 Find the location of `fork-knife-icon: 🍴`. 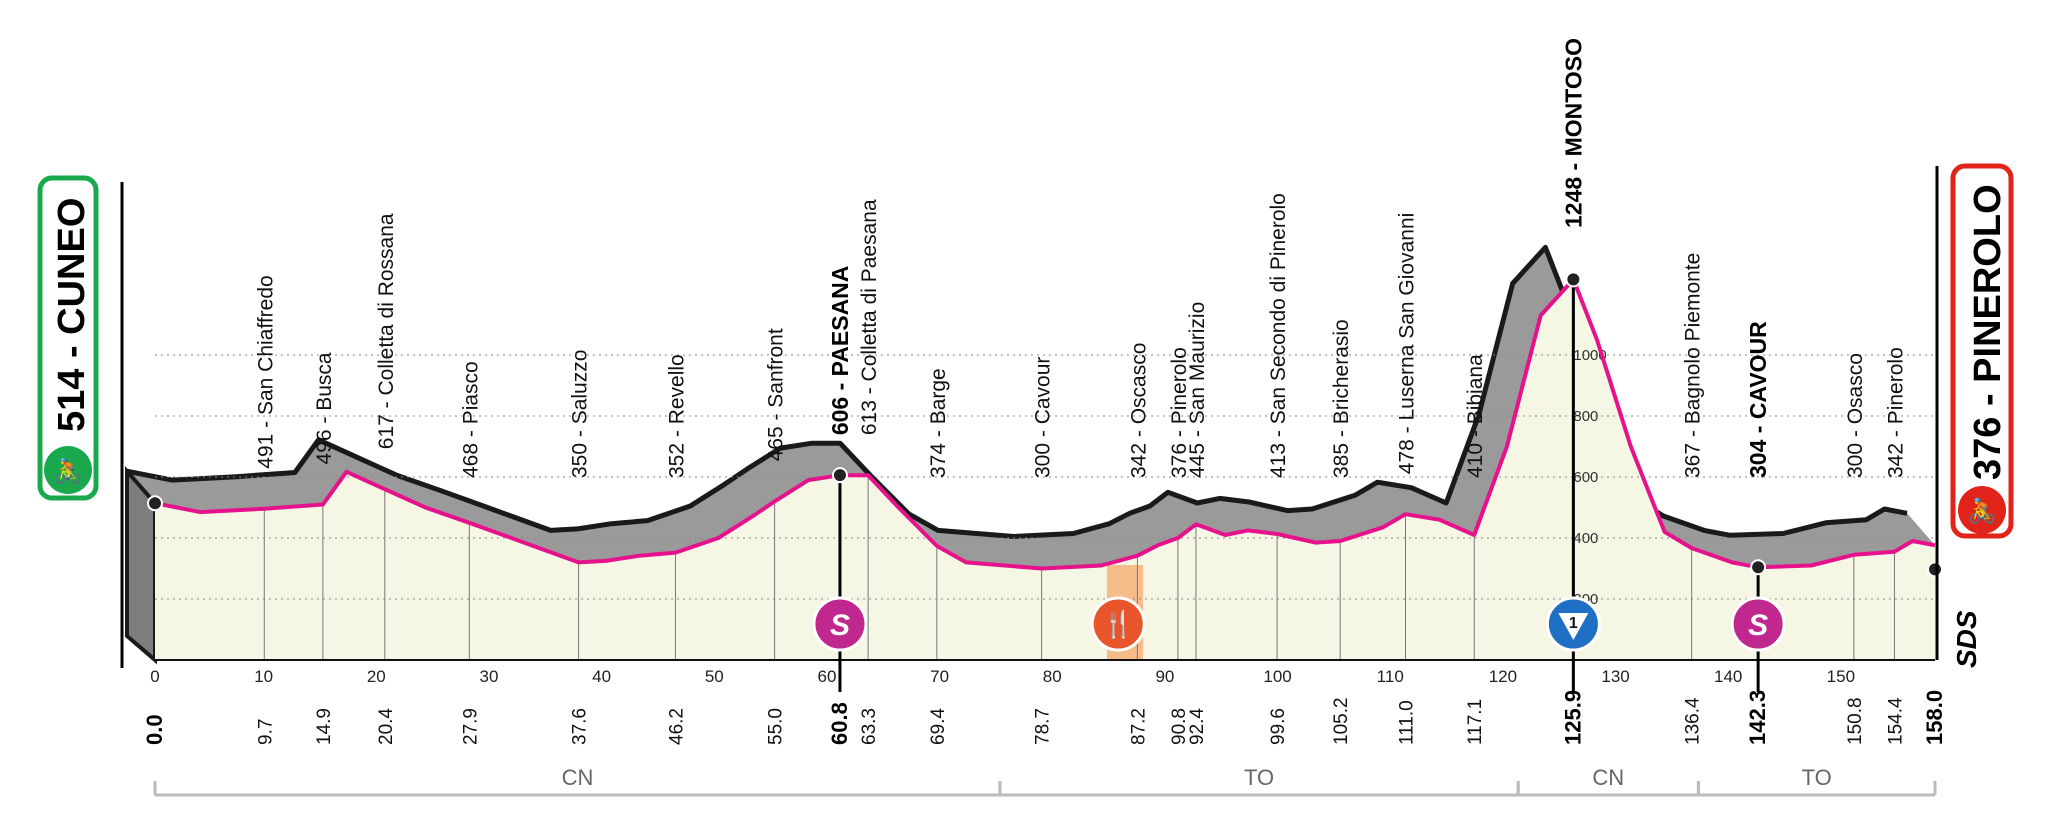

fork-knife-icon: 🍴 is located at coordinates (1118, 624).